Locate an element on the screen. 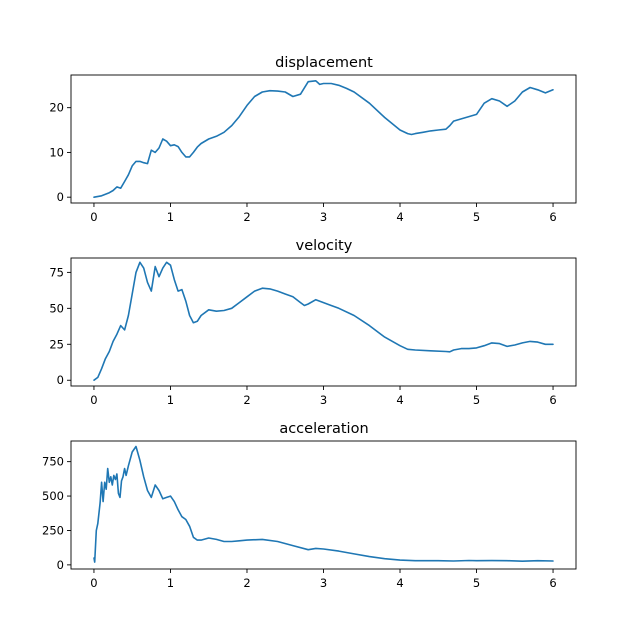 Image resolution: width=640 pixels, height=631 pixels. displacement-x-tick-label: 2 is located at coordinates (246, 217).